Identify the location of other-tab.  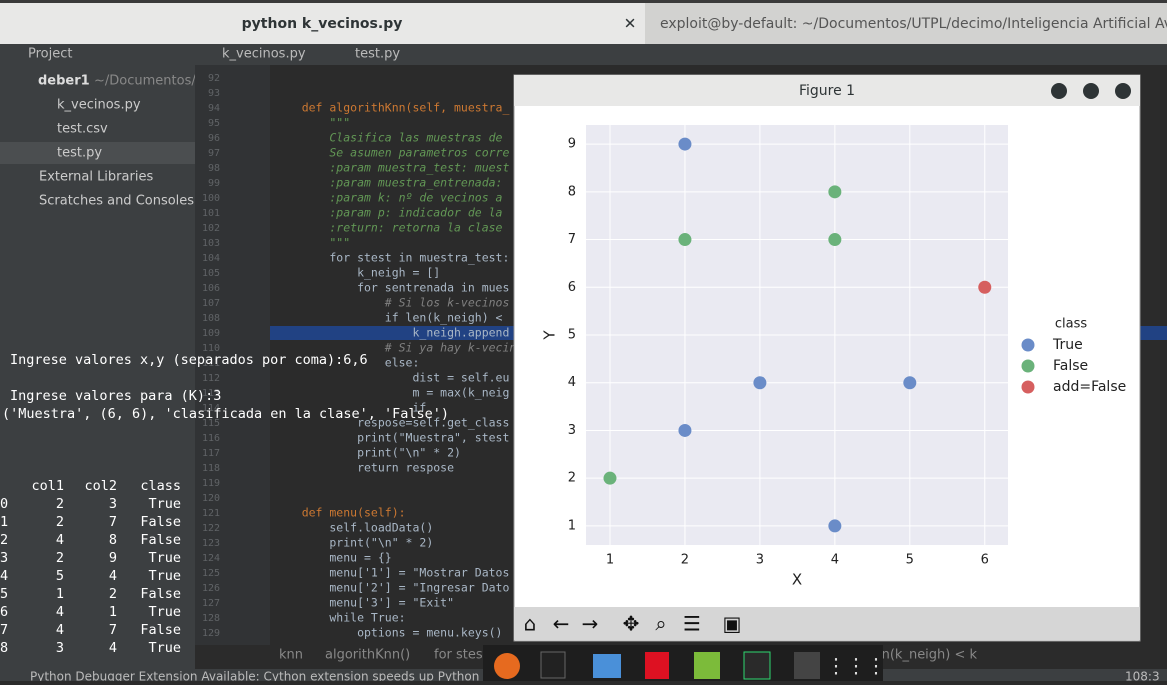
(906, 23).